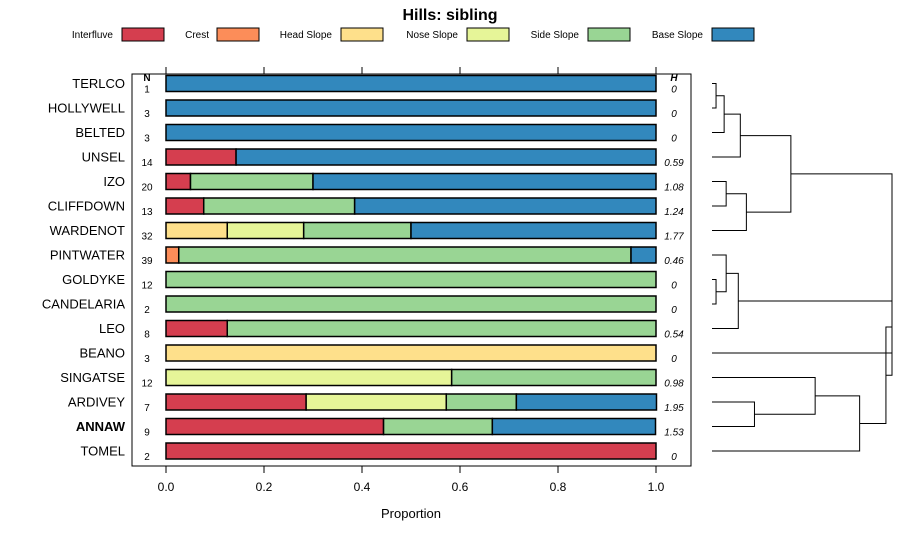  Describe the element at coordinates (374, 85) in the screenshot. I see `row-terlco: TERLCO 1 0` at that location.